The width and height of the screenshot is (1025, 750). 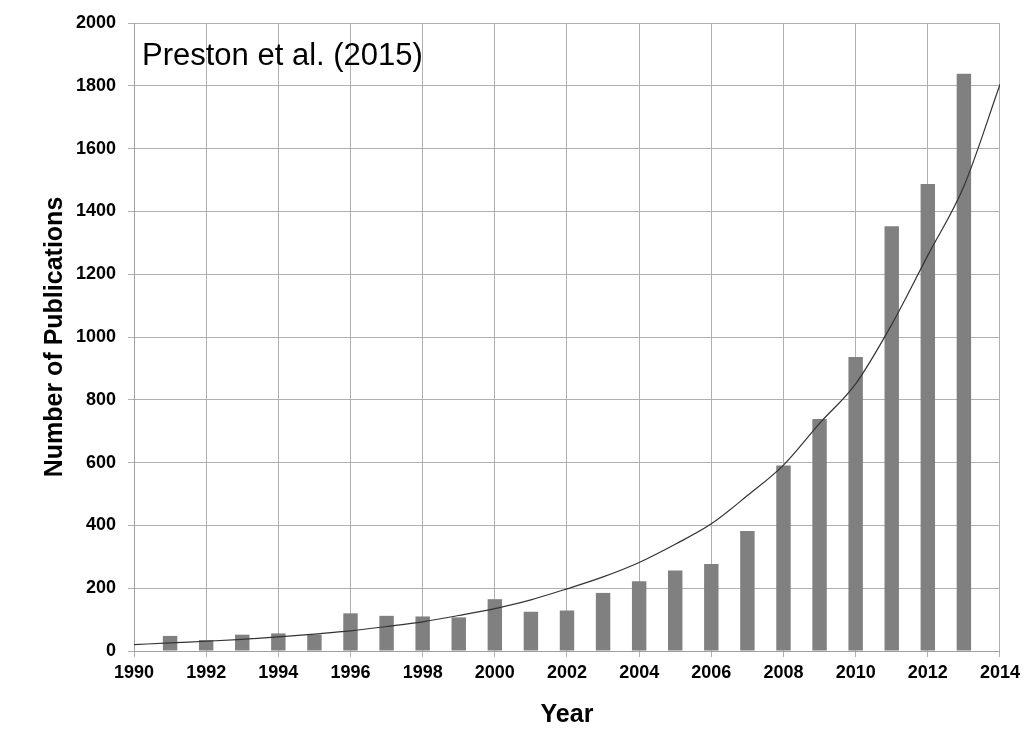 I want to click on annotation: Preston et al. (2015), so click(x=282, y=54).